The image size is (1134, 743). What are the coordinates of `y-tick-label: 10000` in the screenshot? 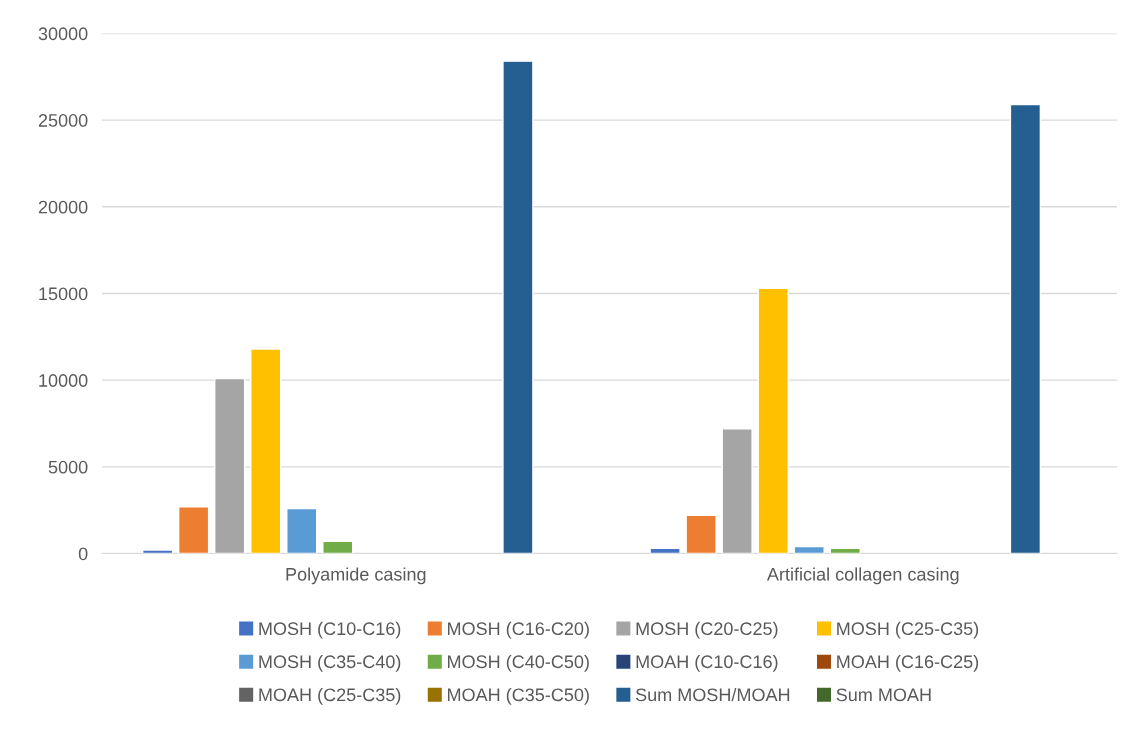 It's located at (63, 380).